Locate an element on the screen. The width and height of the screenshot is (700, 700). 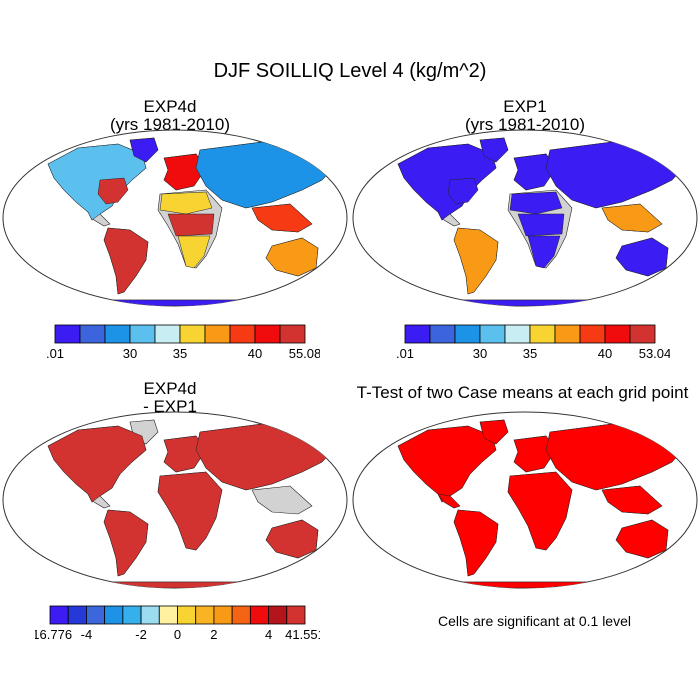
panel-title-diff-line1: EXP4d is located at coordinates (170, 388).